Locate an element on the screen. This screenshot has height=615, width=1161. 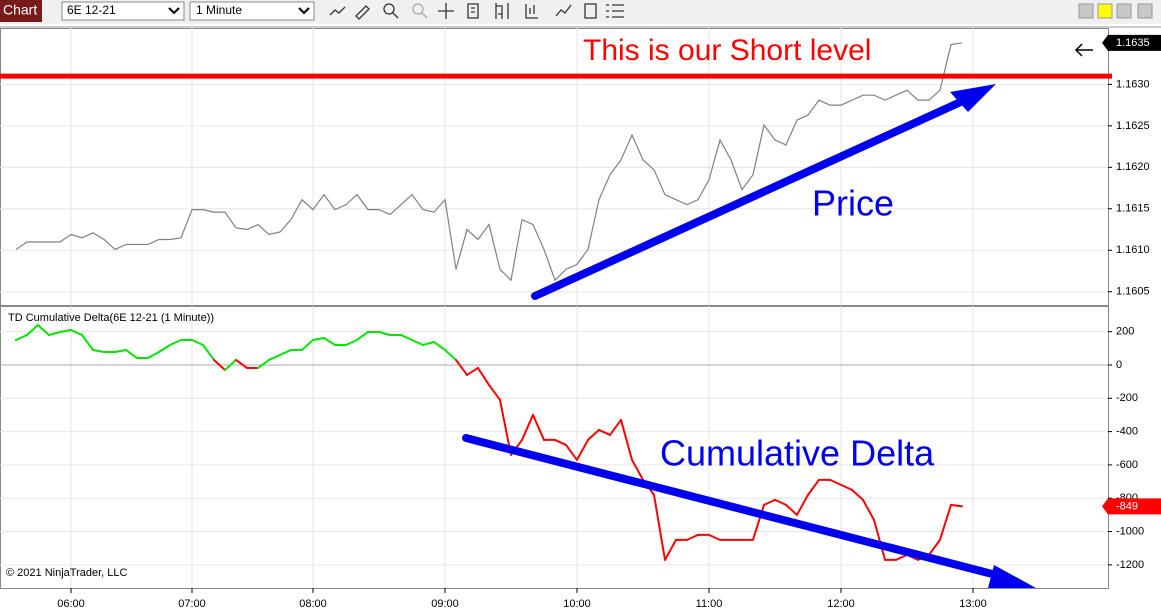
instrument-select is located at coordinates (123, 11).